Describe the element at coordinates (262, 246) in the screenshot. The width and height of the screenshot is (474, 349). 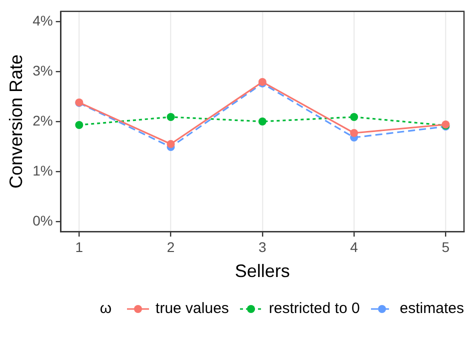
I see `x-tick-label: 3` at that location.